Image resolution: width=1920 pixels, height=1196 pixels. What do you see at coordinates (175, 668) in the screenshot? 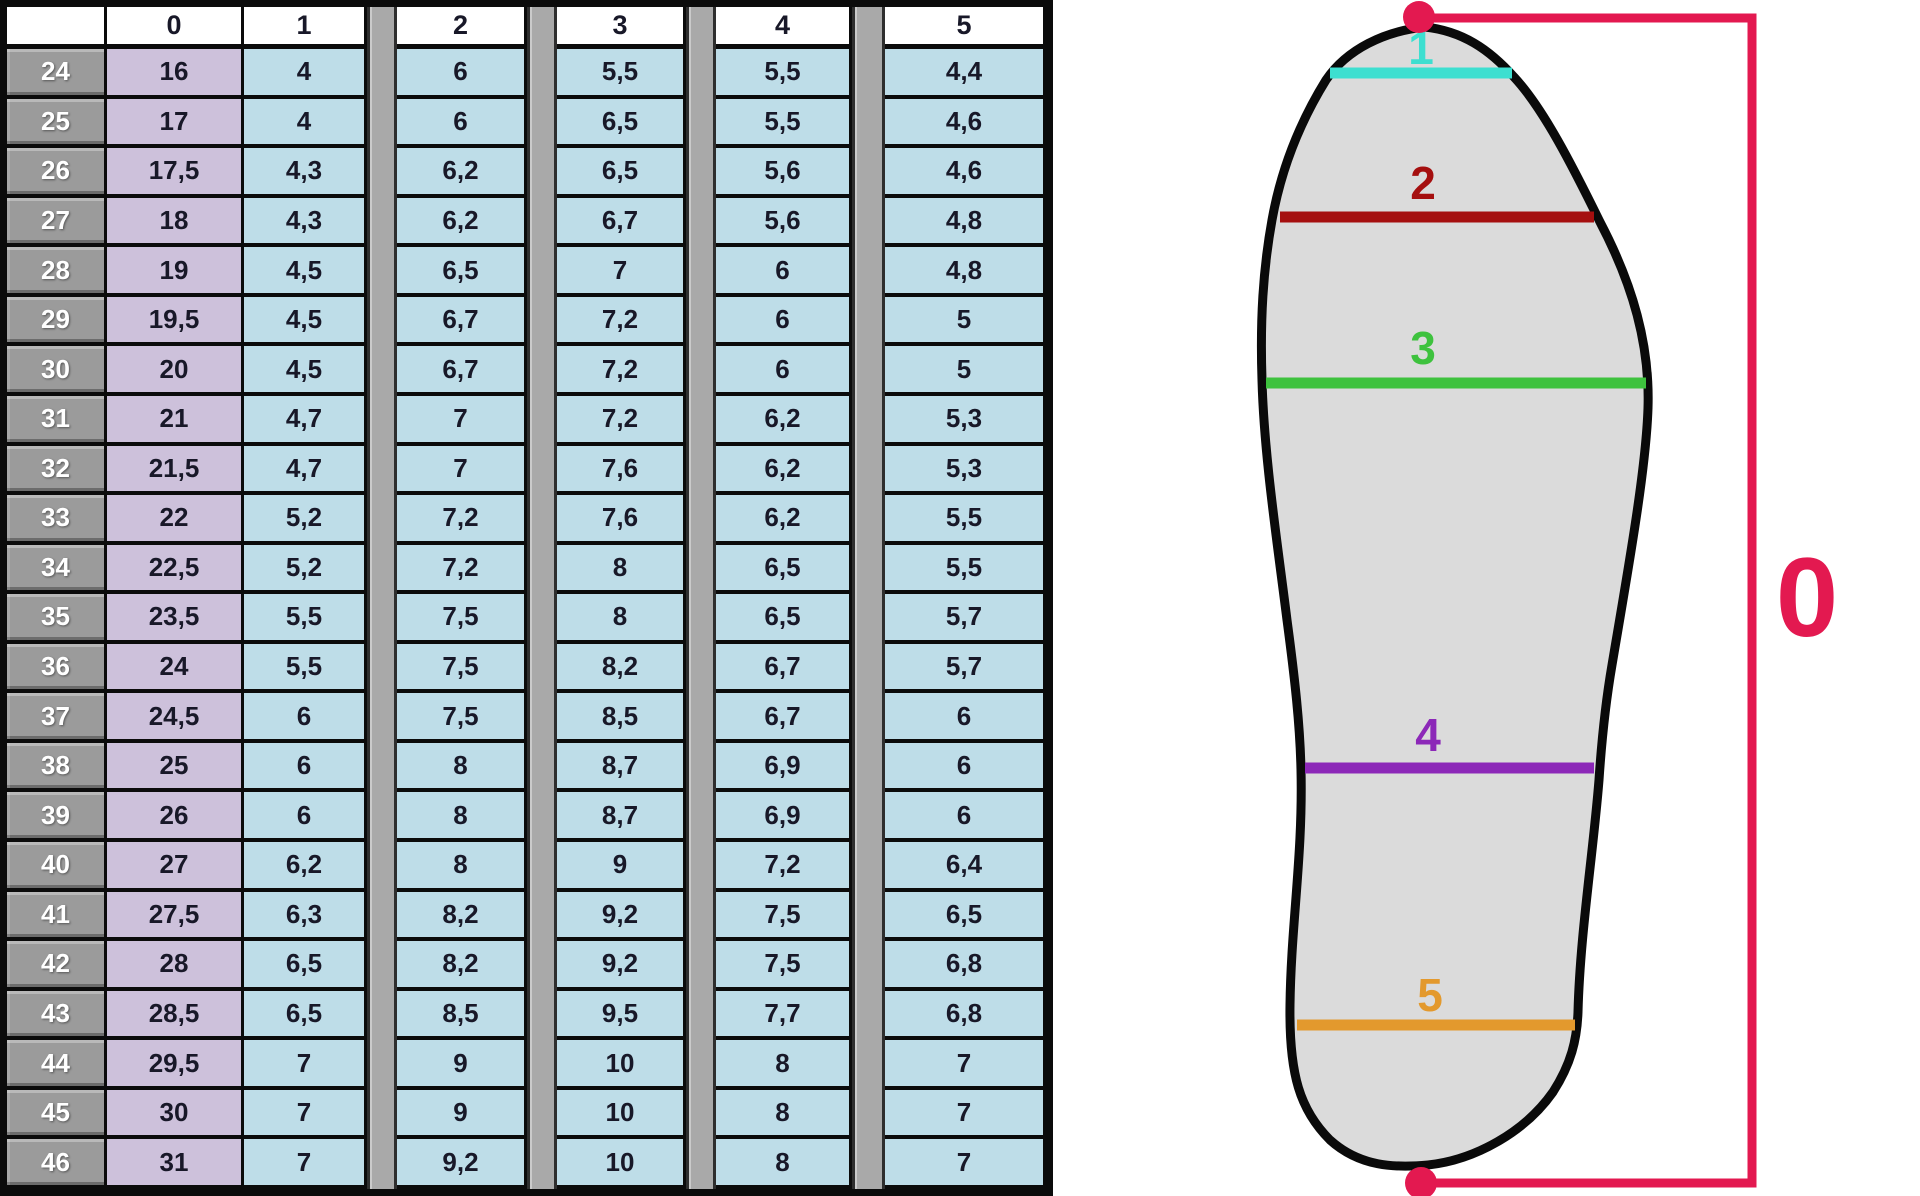
I see `foot-length-cell: 24` at bounding box center [175, 668].